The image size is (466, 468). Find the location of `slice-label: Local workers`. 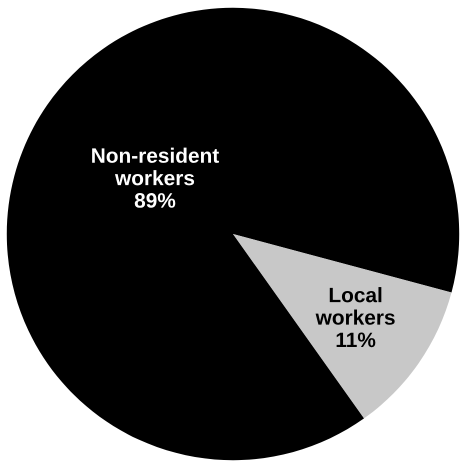

slice-label: Local workers is located at coordinates (355, 306).